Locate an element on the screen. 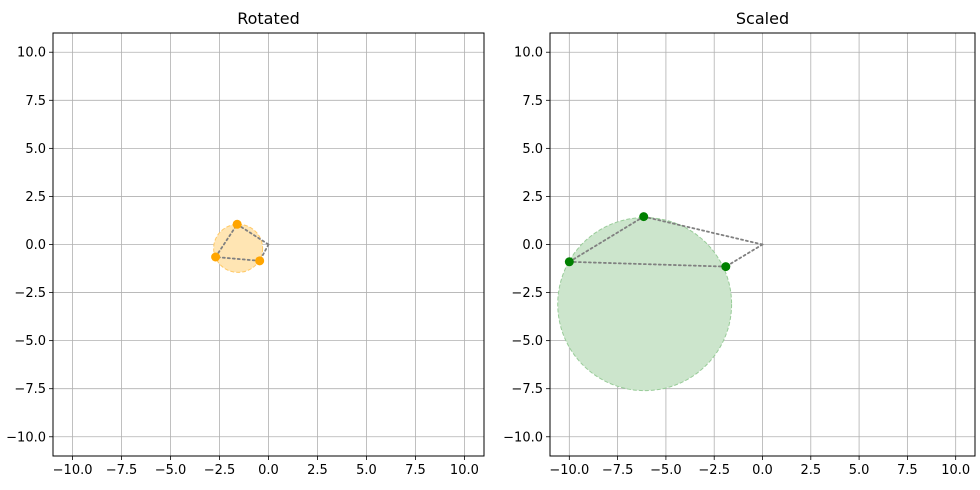 The width and height of the screenshot is (980, 490). rotated-y-tick-label: 7.5 is located at coordinates (35, 101).